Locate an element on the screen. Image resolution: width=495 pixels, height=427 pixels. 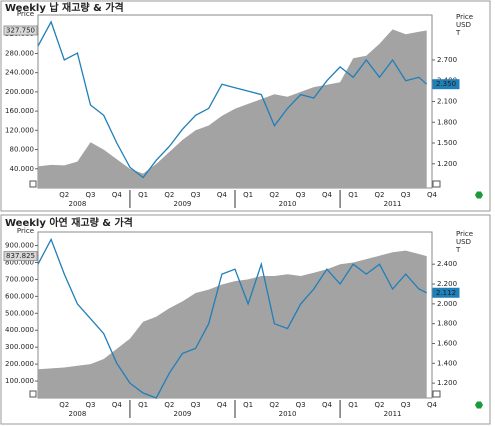
value-tag-label: 2.112 is located at coordinates (446, 293).